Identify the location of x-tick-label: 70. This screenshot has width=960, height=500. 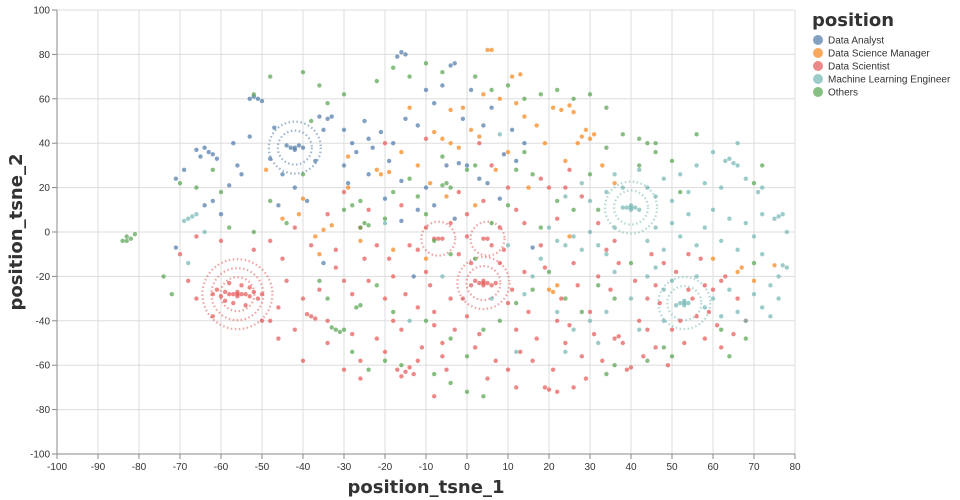
(754, 467).